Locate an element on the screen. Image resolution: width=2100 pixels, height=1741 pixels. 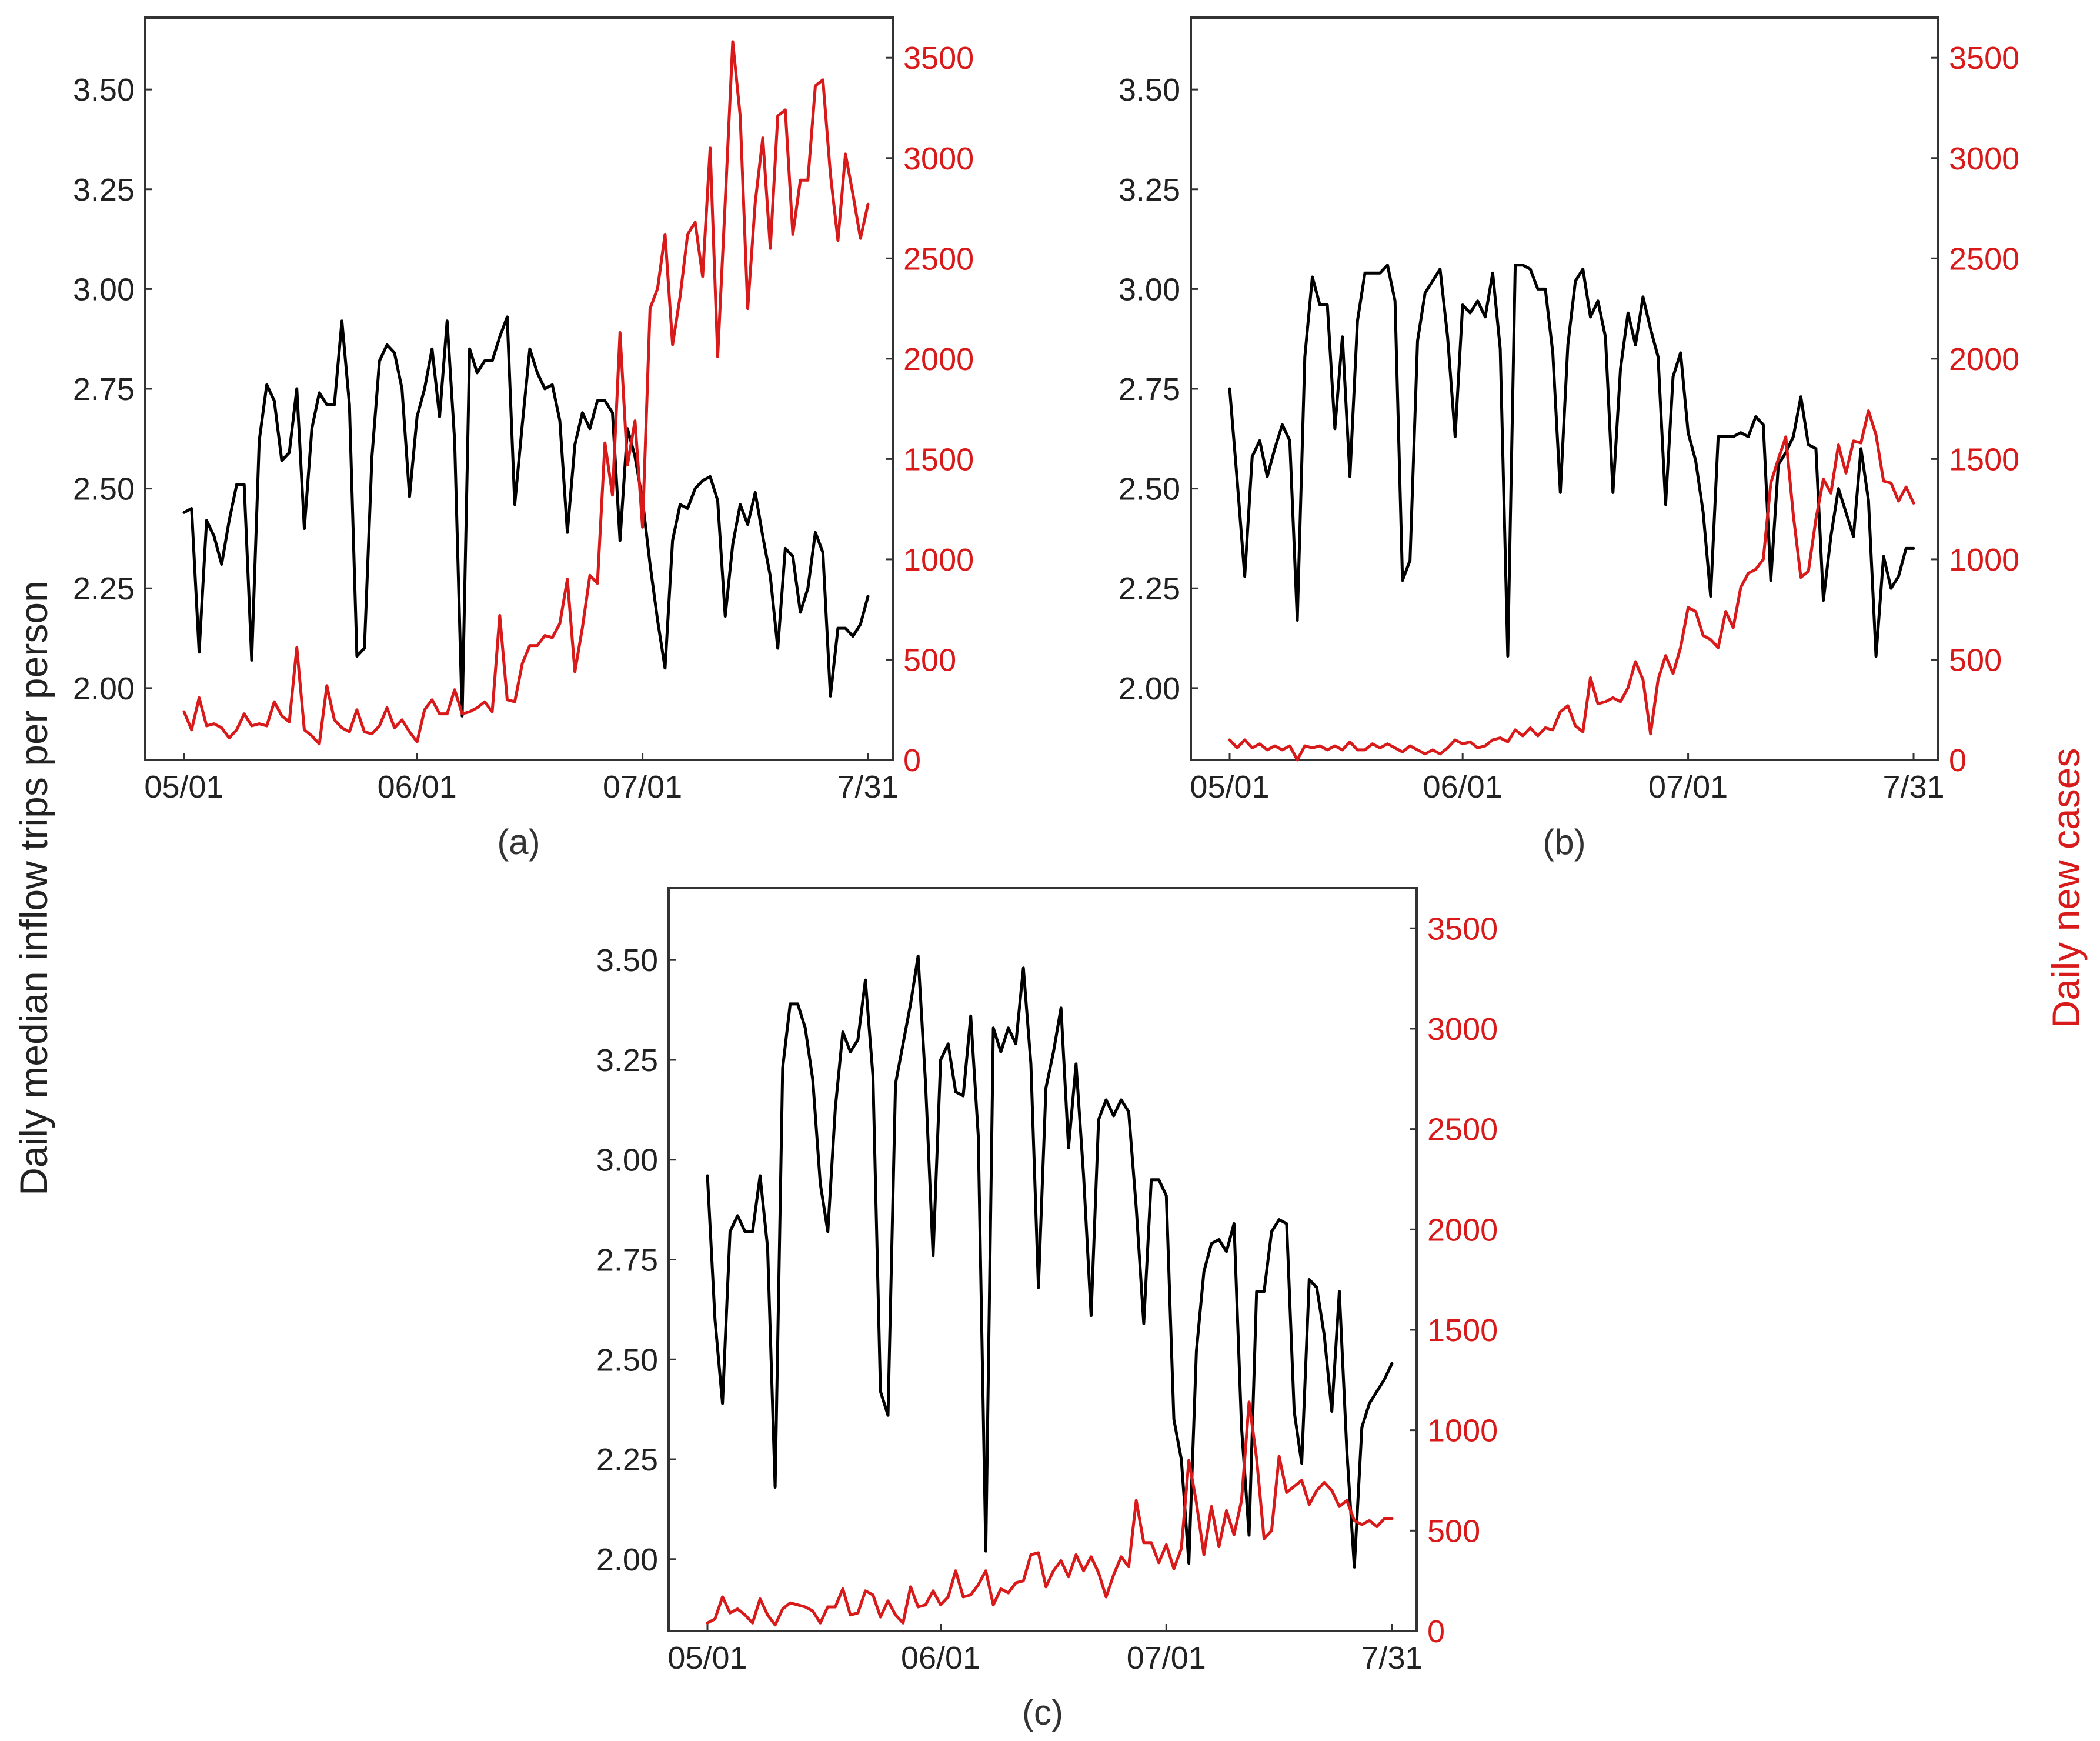
panel-caption: (b) is located at coordinates (1564, 842).